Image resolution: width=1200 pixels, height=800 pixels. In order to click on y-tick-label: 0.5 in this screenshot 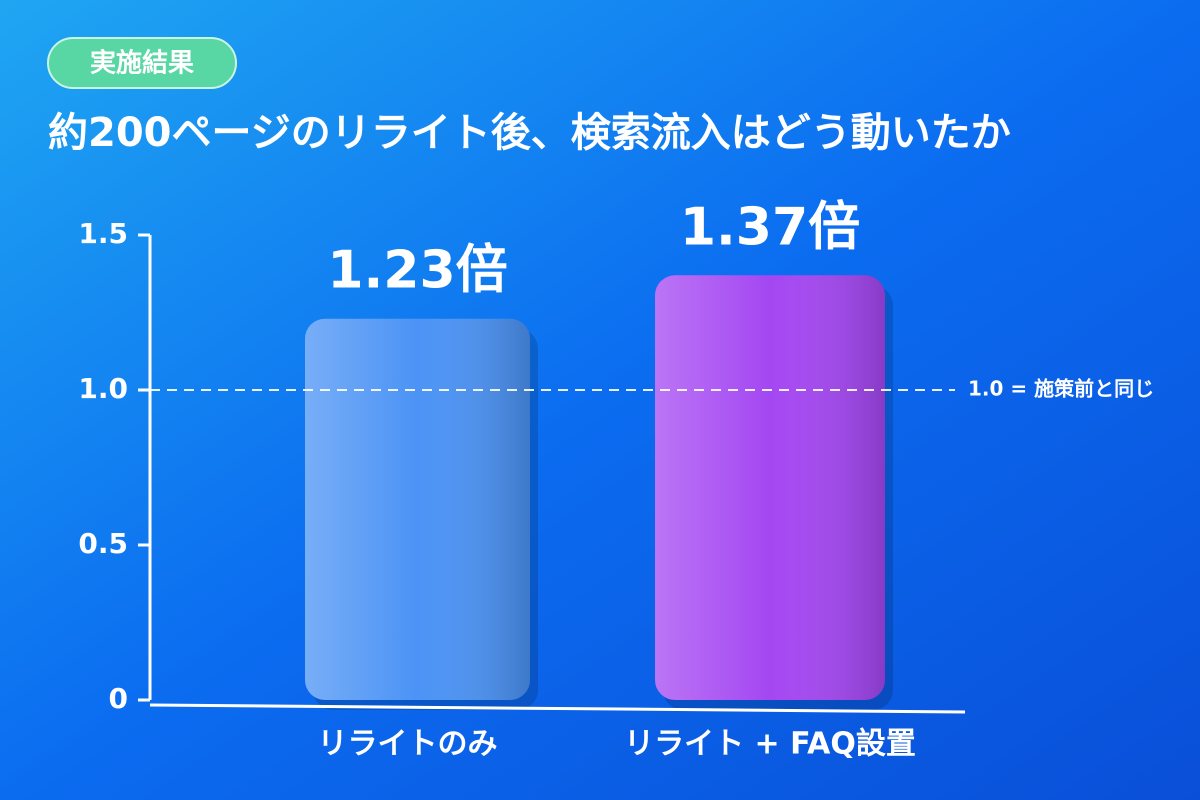, I will do `click(103, 543)`.